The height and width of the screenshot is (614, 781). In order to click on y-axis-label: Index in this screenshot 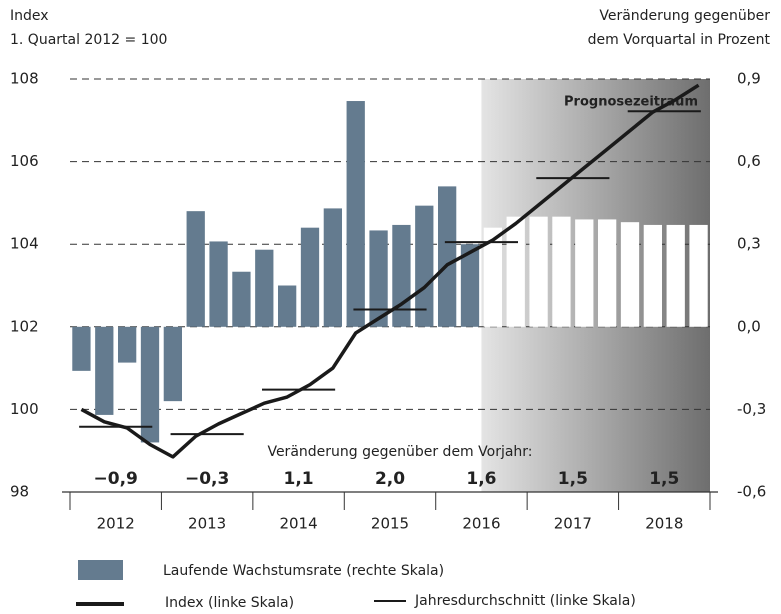, I will do `click(29, 16)`.